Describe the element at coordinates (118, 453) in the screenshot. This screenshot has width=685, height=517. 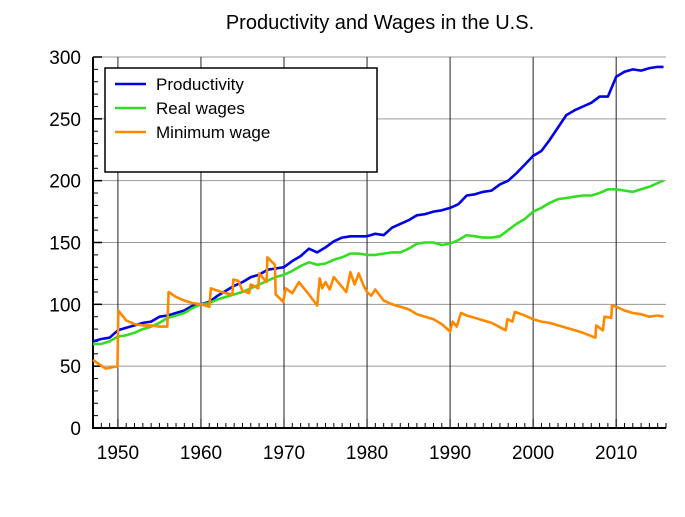
I see `x-tick-label: 1950` at that location.